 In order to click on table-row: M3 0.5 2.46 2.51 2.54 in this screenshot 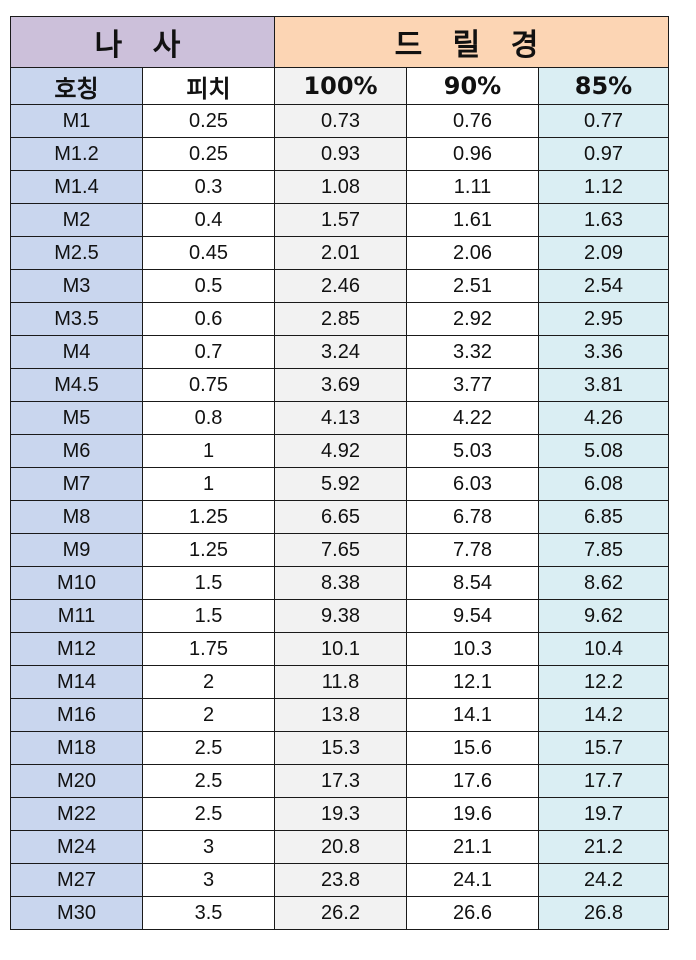, I will do `click(339, 286)`.